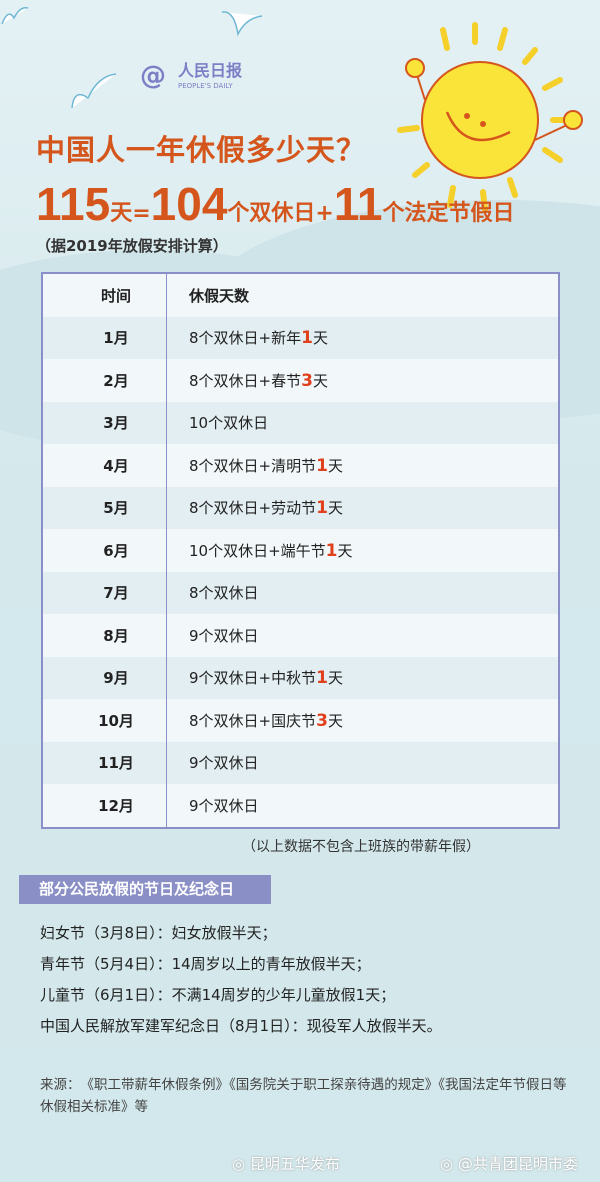 The width and height of the screenshot is (600, 1182). What do you see at coordinates (116, 338) in the screenshot?
I see `month-cell: 1月` at bounding box center [116, 338].